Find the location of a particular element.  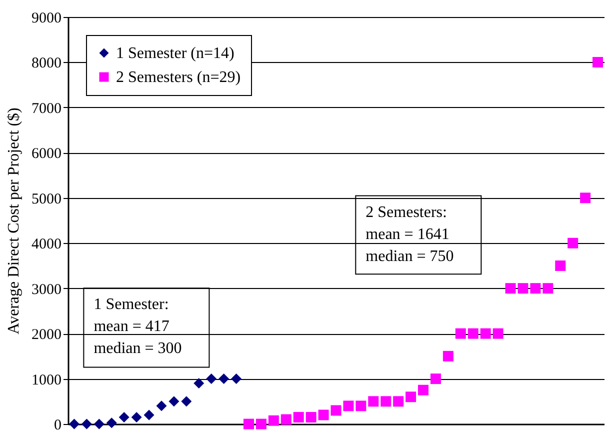

y-tick-label: 1000 is located at coordinates (47, 380).